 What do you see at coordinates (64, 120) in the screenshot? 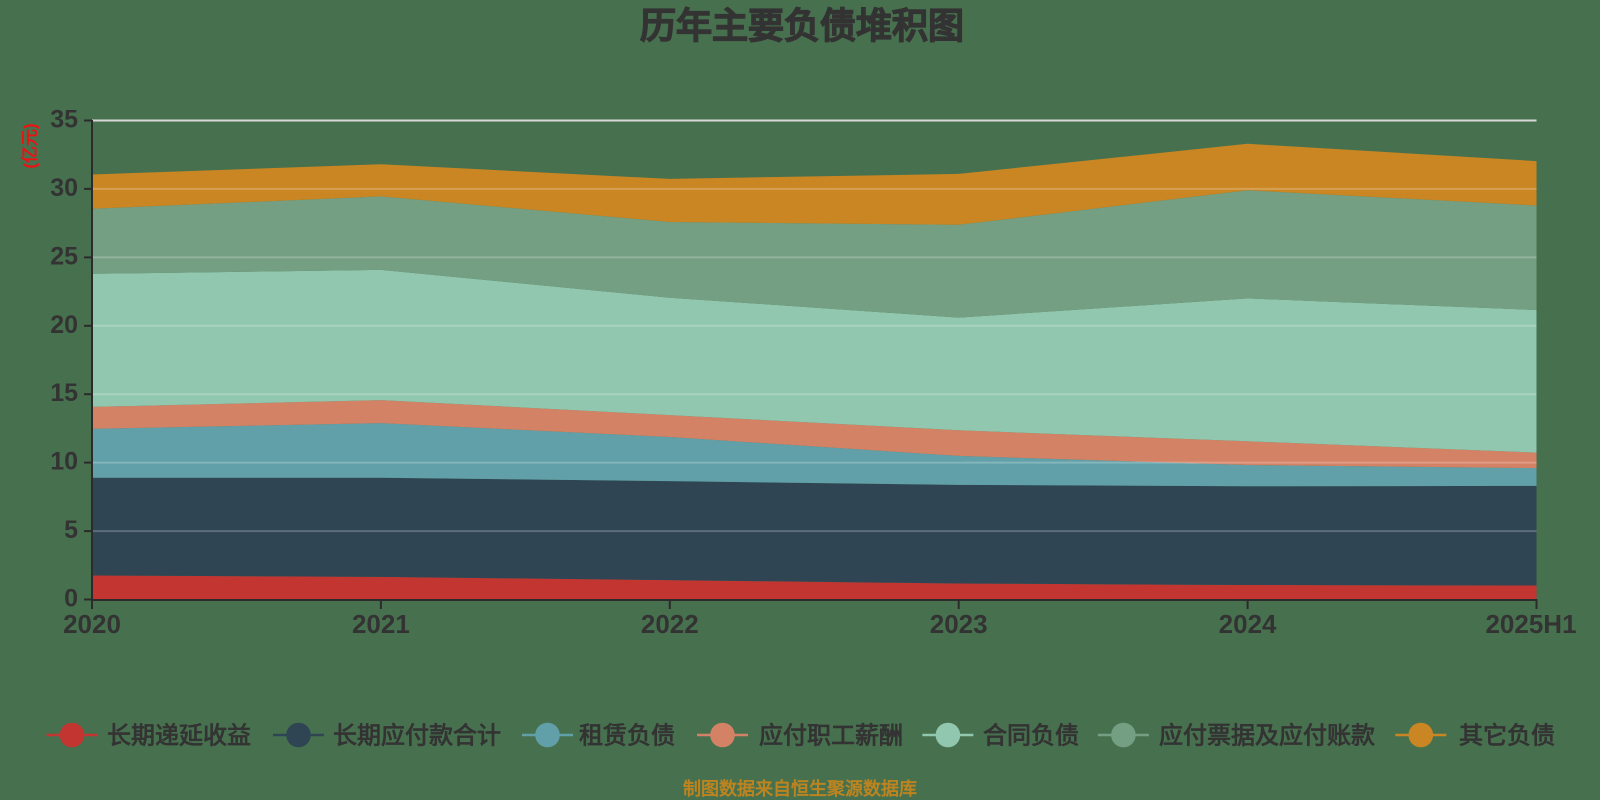
I see `svg-text: 35` at bounding box center [64, 120].